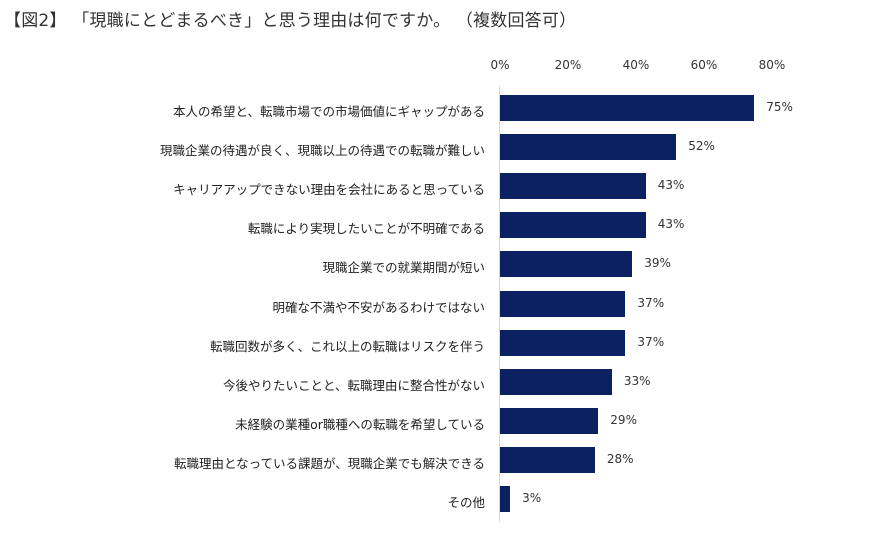 This screenshot has height=534, width=870. I want to click on category-label: 明確な不満や不安があるわけではない, so click(378, 307).